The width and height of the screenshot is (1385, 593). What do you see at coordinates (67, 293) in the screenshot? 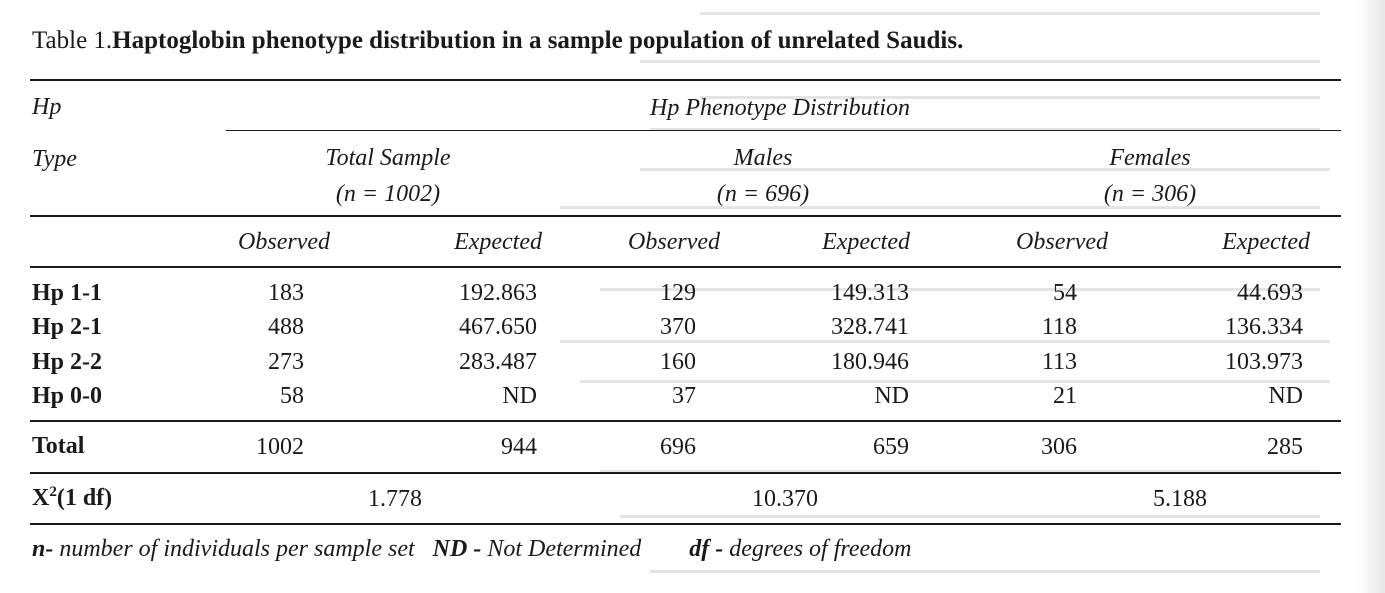
I see `row-type: Hp 1-1` at bounding box center [67, 293].